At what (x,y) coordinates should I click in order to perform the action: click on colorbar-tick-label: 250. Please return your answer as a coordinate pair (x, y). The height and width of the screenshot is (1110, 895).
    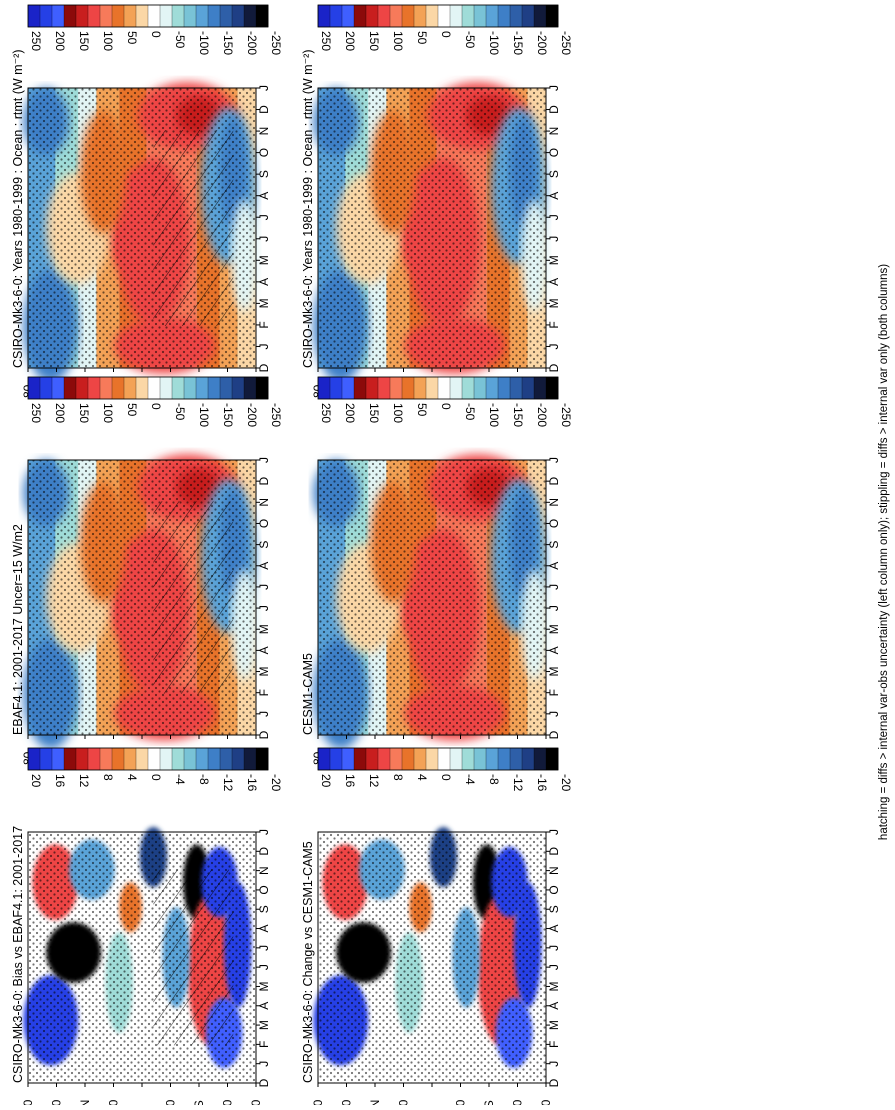
    Looking at the image, I should click on (326, 41).